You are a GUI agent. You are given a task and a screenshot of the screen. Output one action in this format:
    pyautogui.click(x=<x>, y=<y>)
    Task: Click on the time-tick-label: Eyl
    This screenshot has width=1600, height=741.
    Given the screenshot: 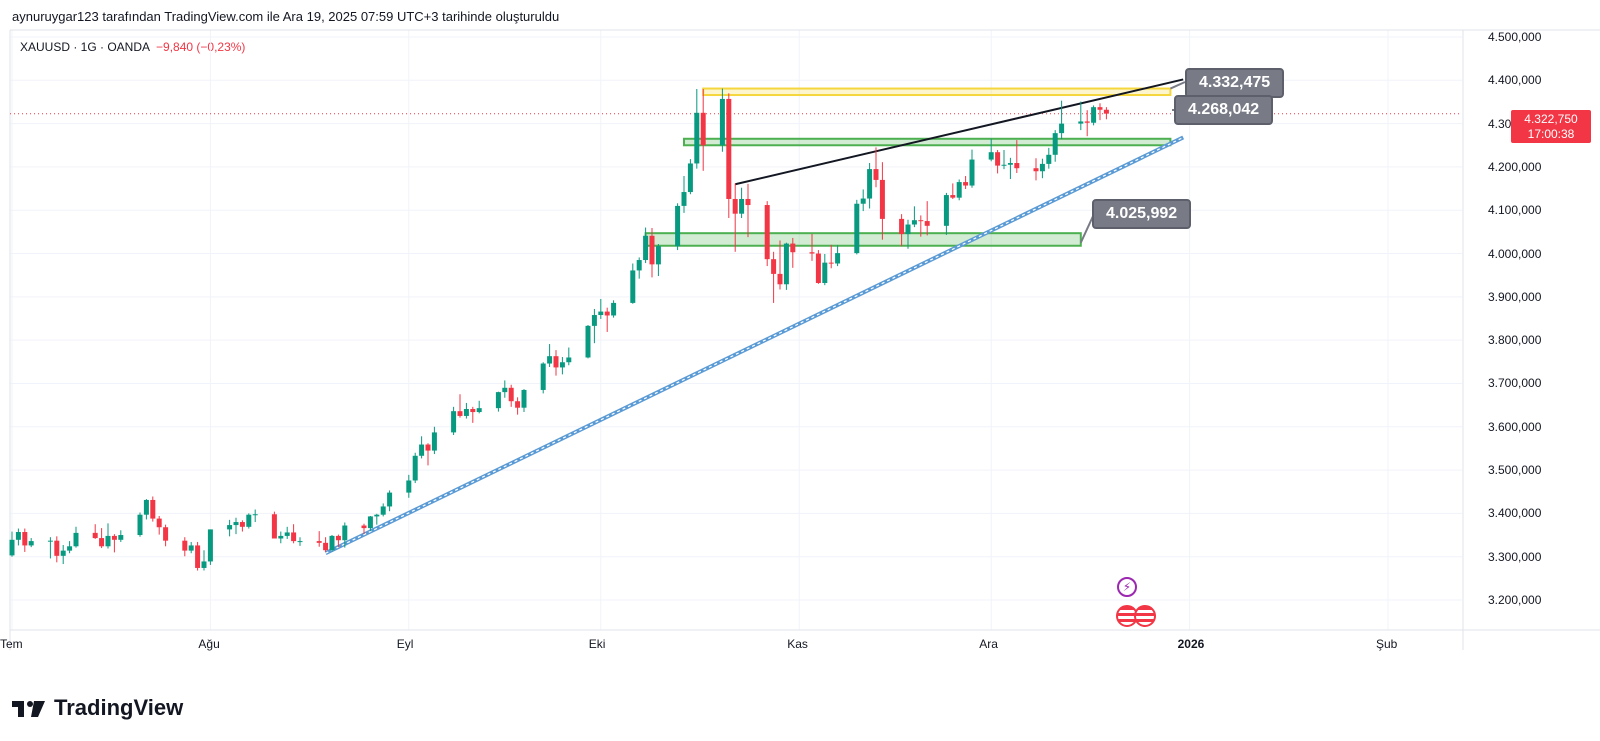 What is the action you would take?
    pyautogui.click(x=405, y=644)
    